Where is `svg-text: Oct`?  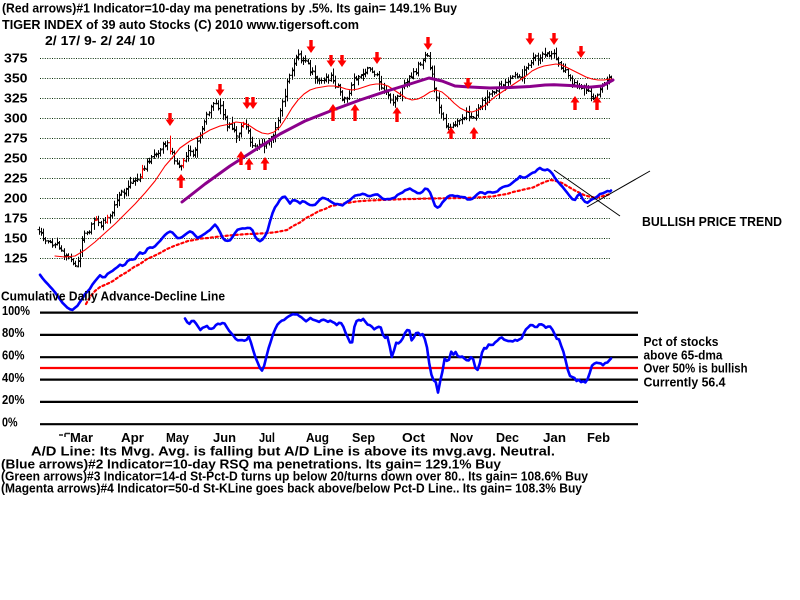
svg-text: Oct is located at coordinates (414, 437).